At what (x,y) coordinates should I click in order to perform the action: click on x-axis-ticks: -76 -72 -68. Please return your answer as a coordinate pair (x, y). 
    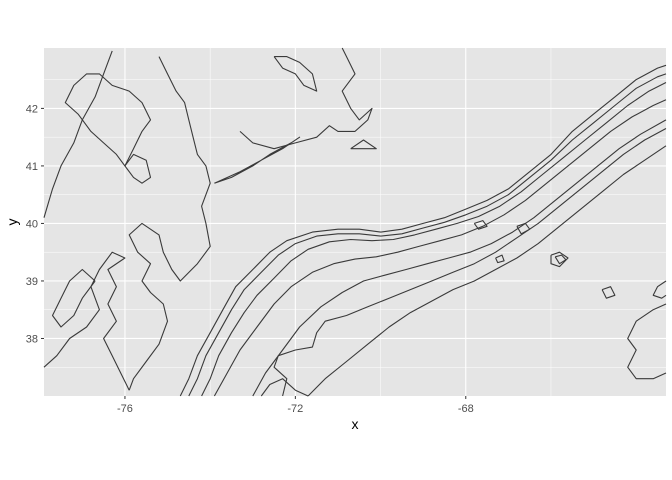
    Looking at the image, I should click on (295, 405).